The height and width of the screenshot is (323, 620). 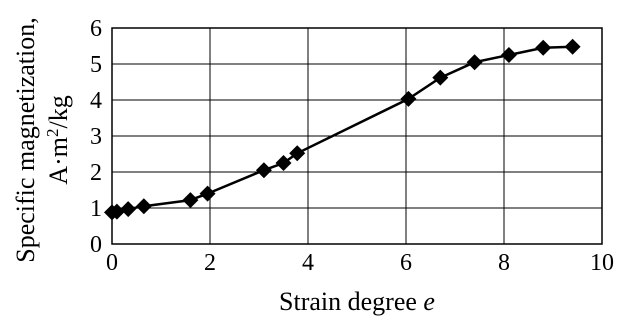 What do you see at coordinates (210, 263) in the screenshot?
I see `x-tick-label: 2` at bounding box center [210, 263].